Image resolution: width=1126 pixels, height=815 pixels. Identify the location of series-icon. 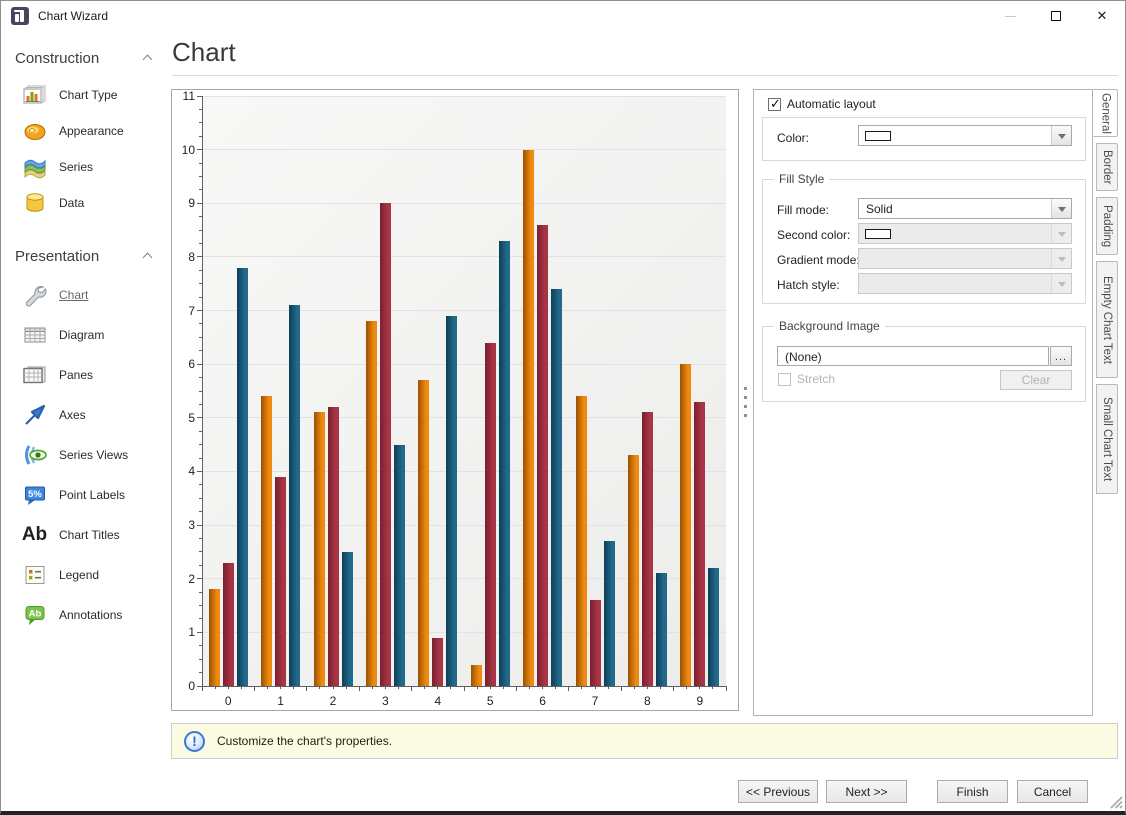
(34, 167).